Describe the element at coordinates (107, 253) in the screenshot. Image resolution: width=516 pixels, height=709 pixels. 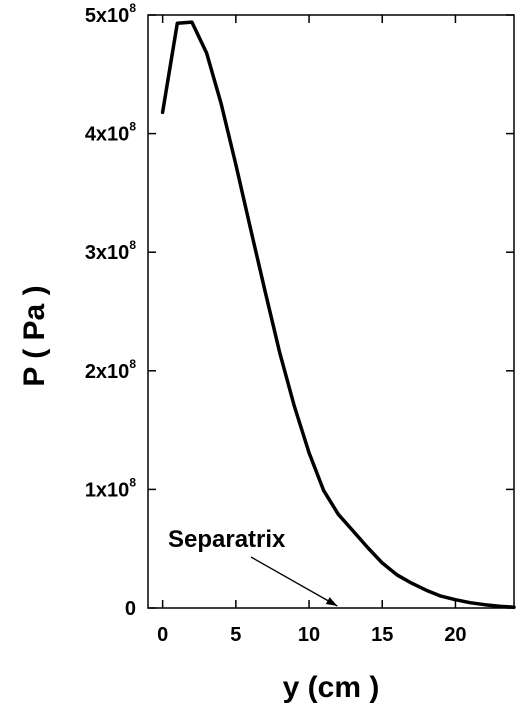
I see `y-tick-base: 3x10` at that location.